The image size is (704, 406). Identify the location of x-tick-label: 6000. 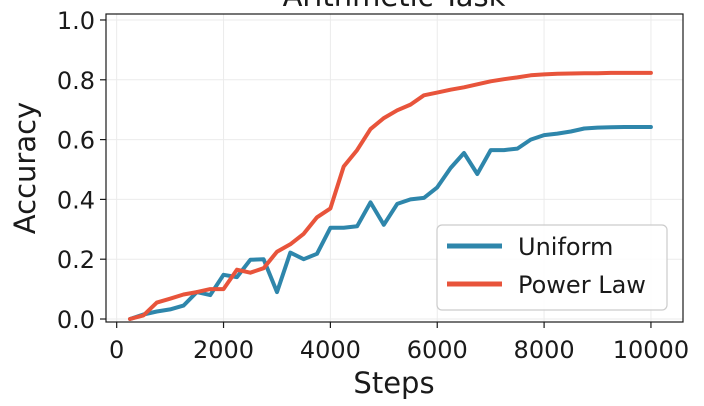
(437, 350).